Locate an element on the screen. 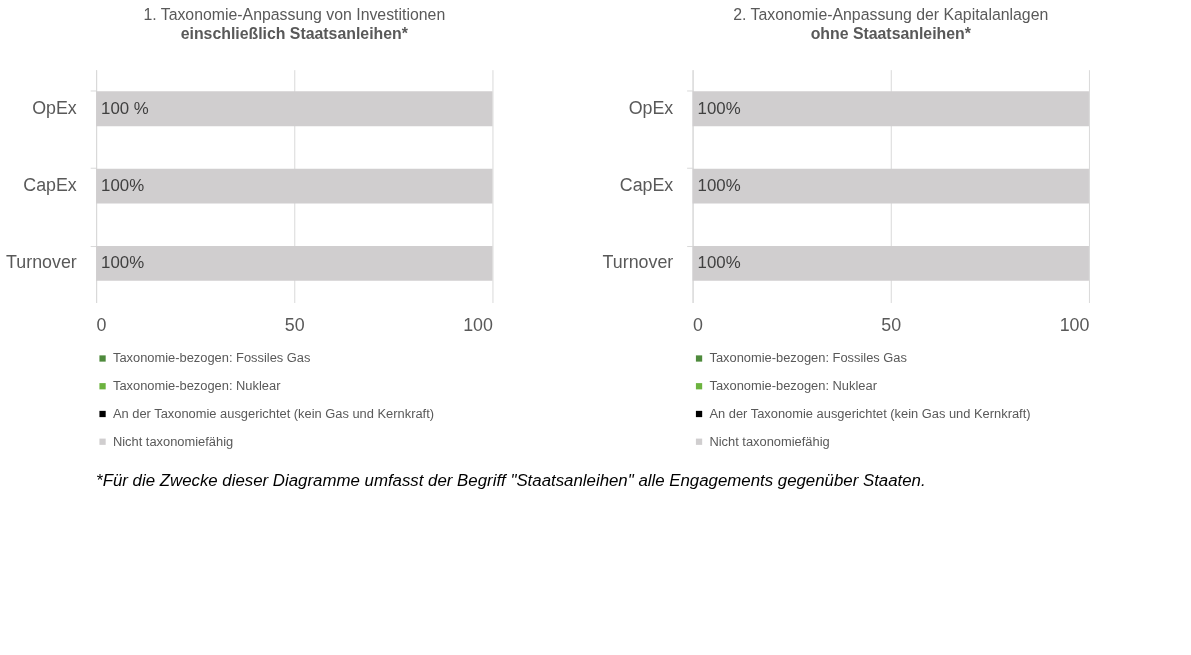 This screenshot has height=655, width=1191. chart-subtitle: ohne Staatsanleihen* is located at coordinates (891, 33).